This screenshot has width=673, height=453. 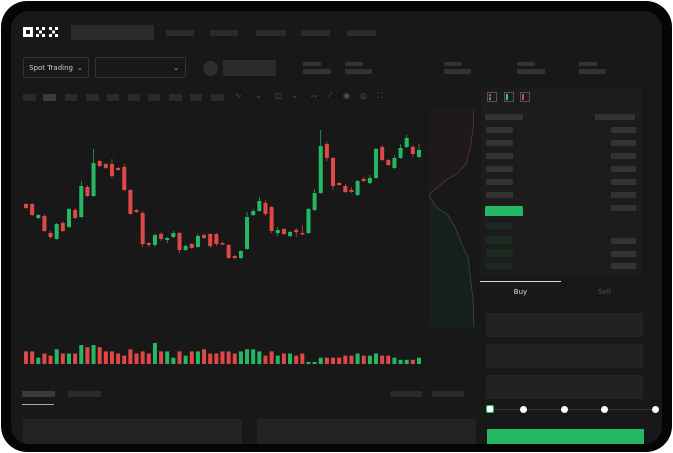 What do you see at coordinates (490, 409) in the screenshot?
I see `percent-slider-handle` at bounding box center [490, 409].